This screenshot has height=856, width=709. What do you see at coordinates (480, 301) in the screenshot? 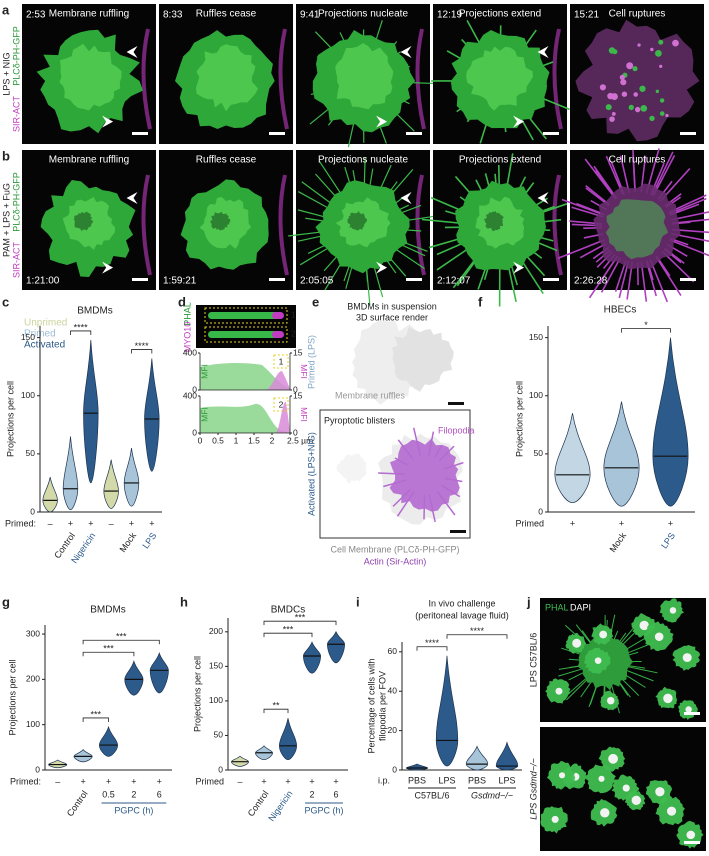
I see `panel-label: f` at bounding box center [480, 301].